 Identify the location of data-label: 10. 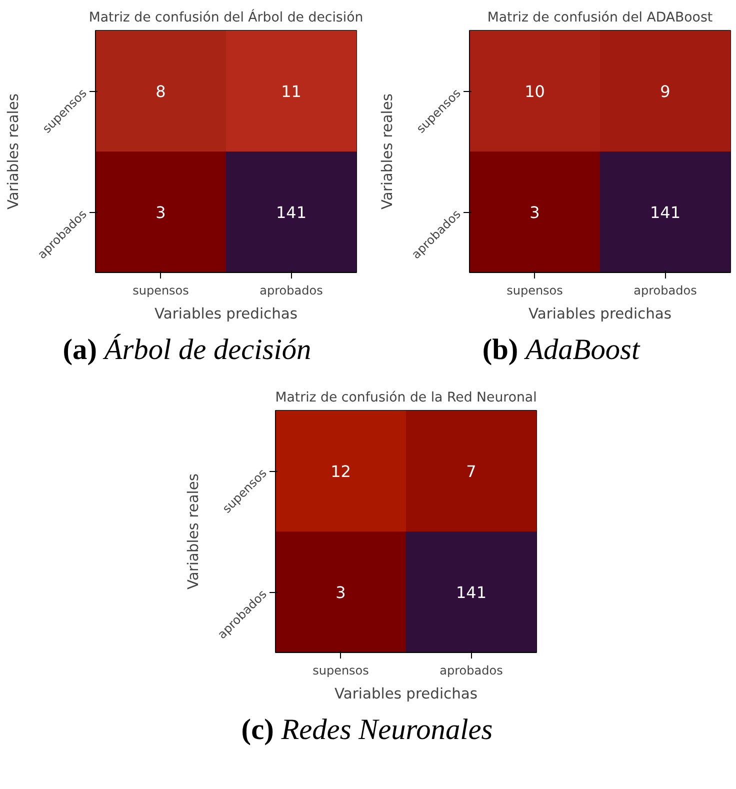
(534, 91).